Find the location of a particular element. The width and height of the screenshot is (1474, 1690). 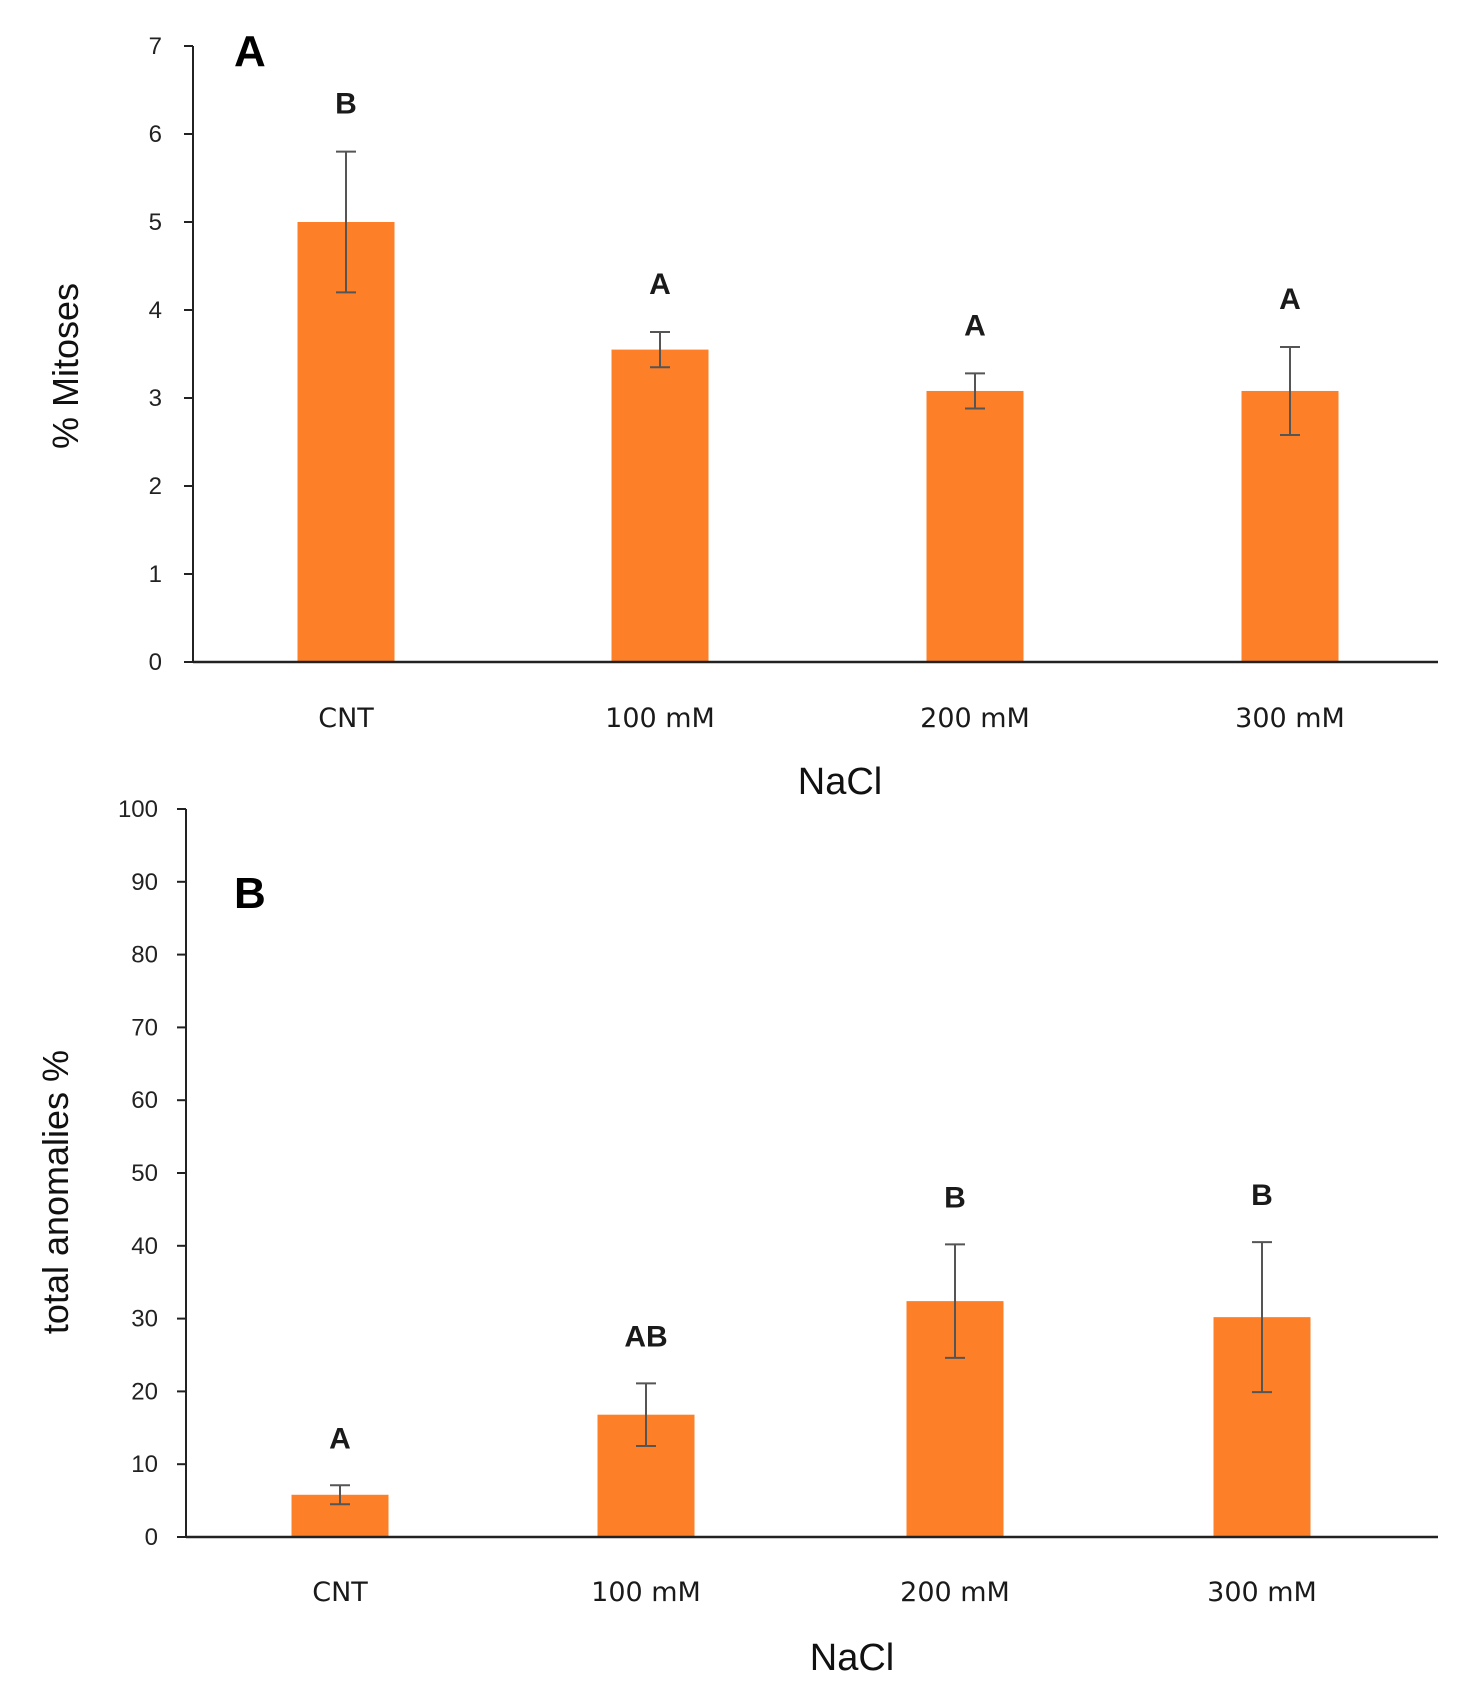

chart-1-y-tick-label: 10 is located at coordinates (144, 1464).